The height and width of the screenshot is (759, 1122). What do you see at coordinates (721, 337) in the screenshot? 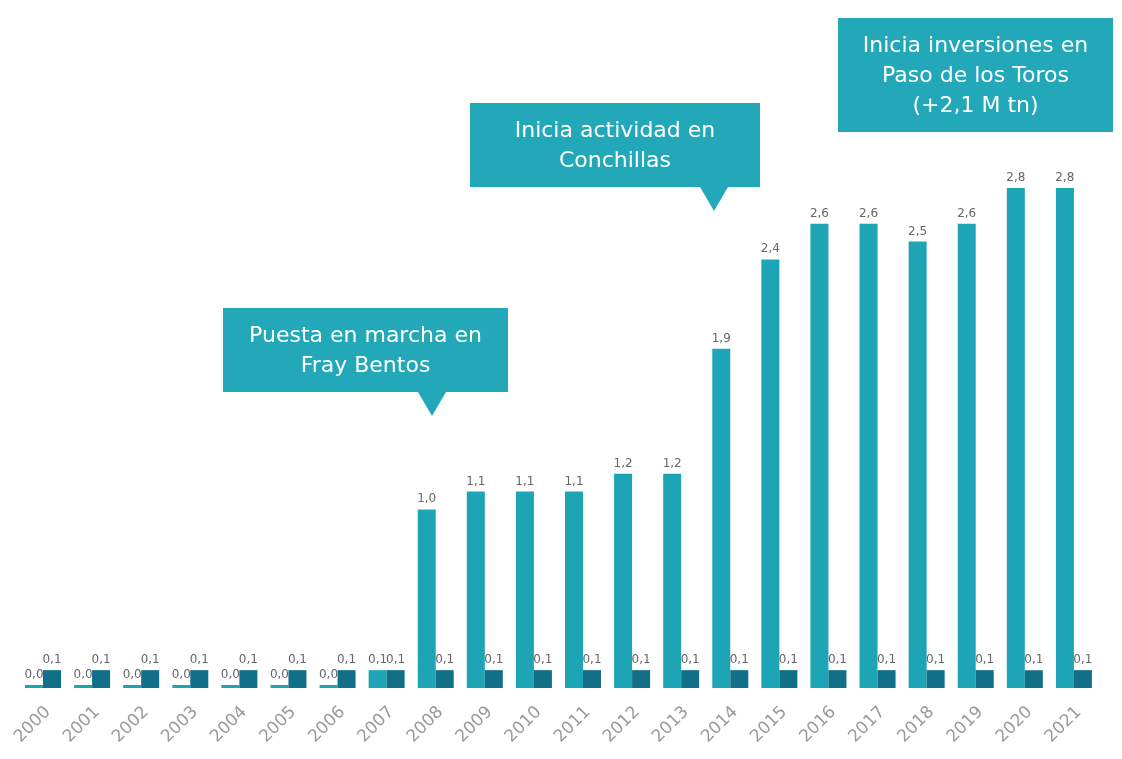
I see `data-label: 1,9` at bounding box center [721, 337].